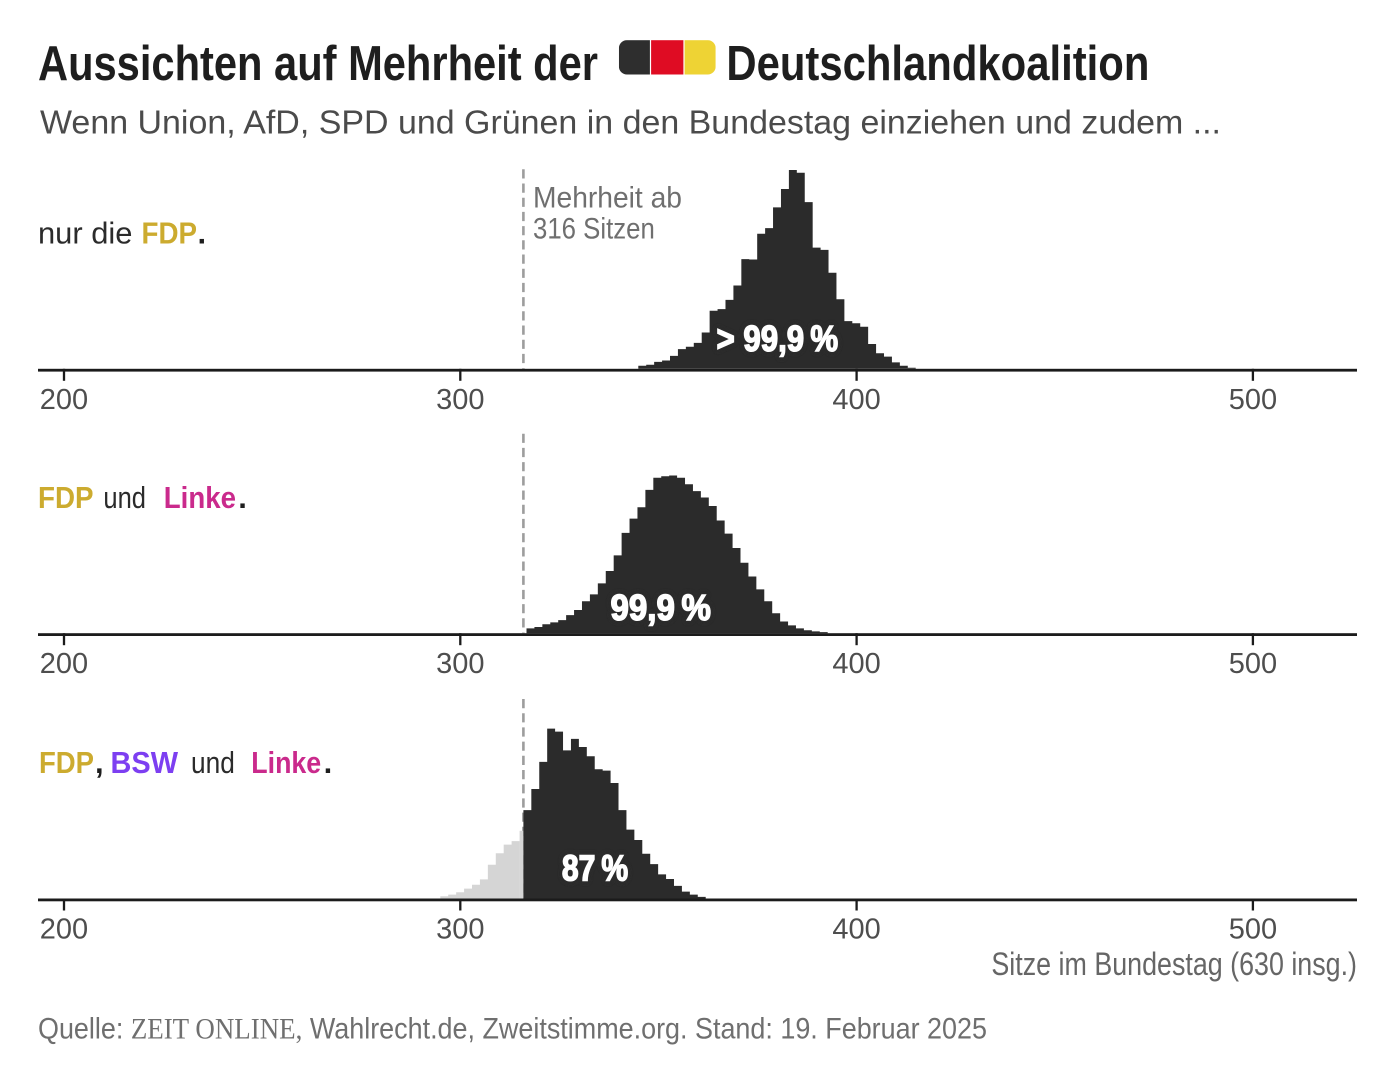 The width and height of the screenshot is (1394, 1085). I want to click on svg-text: Mehrheit ab, so click(607, 198).